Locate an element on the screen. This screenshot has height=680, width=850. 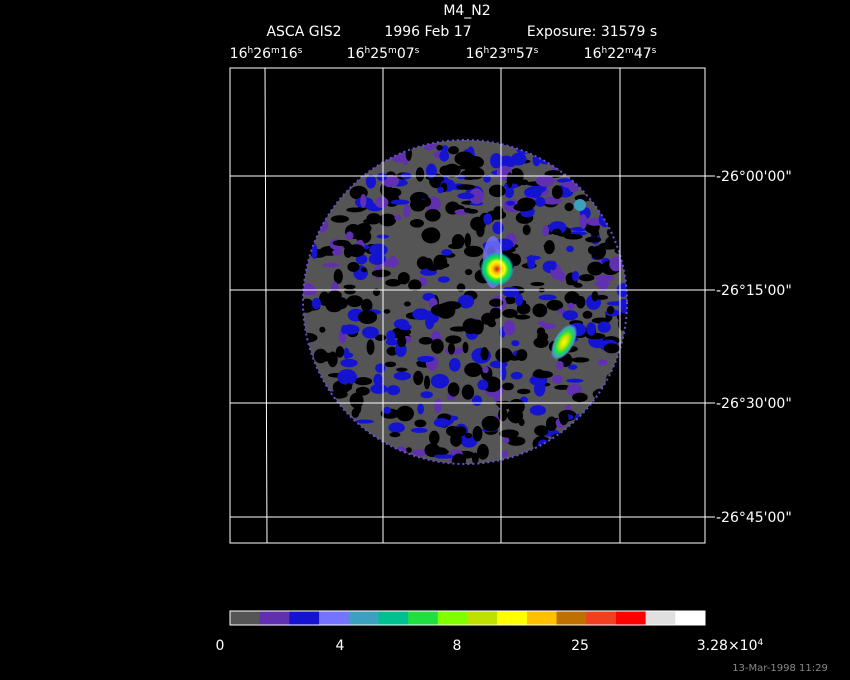
colorbar-label: 0 is located at coordinates (220, 646).